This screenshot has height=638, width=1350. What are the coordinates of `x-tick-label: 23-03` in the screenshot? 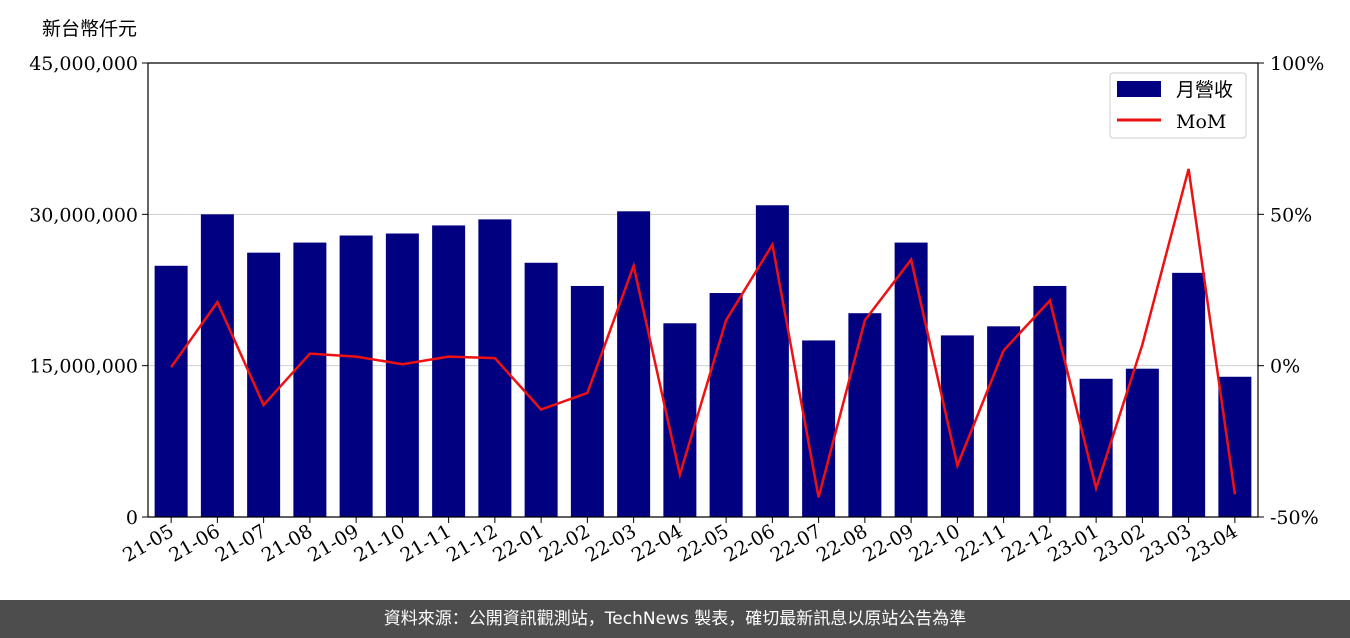 It's located at (1166, 543).